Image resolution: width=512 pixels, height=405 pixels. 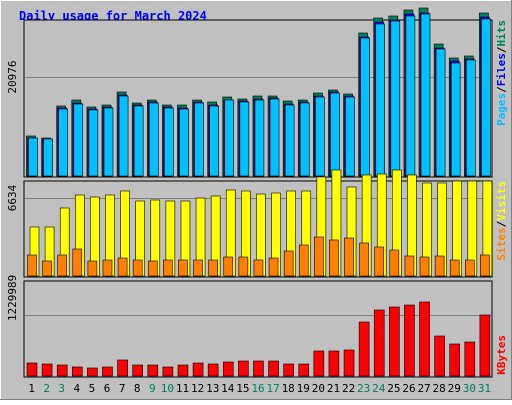 I want to click on day-label: 14, so click(x=228, y=388).